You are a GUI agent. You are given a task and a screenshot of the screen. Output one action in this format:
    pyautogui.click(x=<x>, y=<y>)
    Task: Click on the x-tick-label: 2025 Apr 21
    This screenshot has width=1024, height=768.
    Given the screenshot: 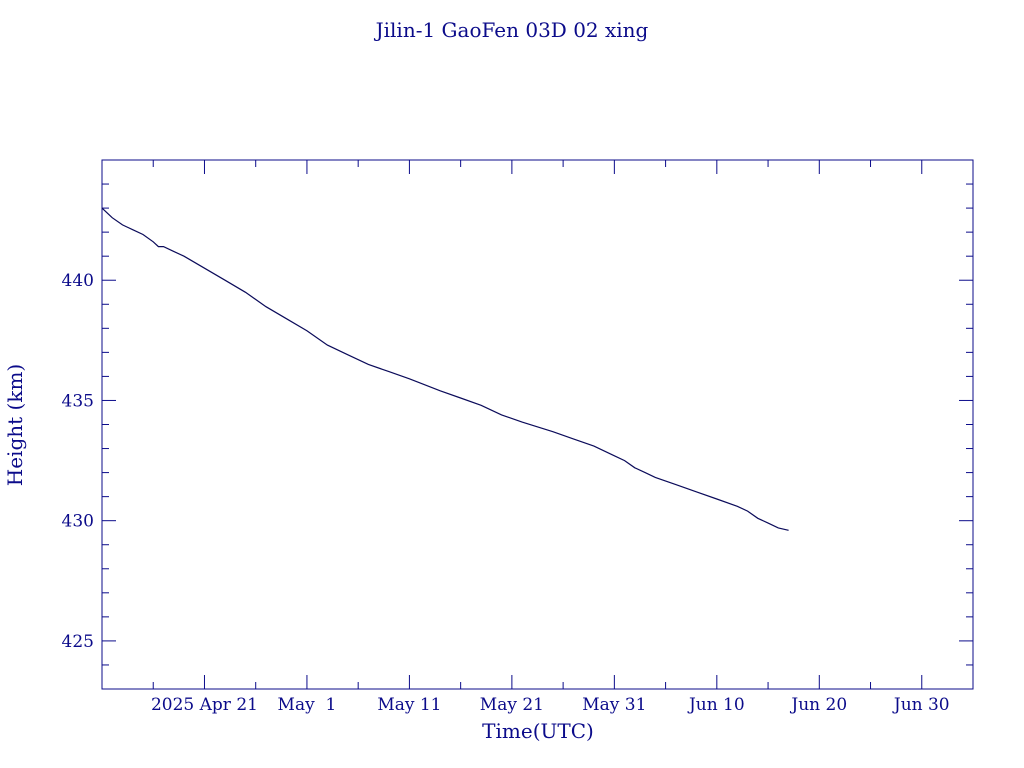 What is the action you would take?
    pyautogui.click(x=204, y=705)
    